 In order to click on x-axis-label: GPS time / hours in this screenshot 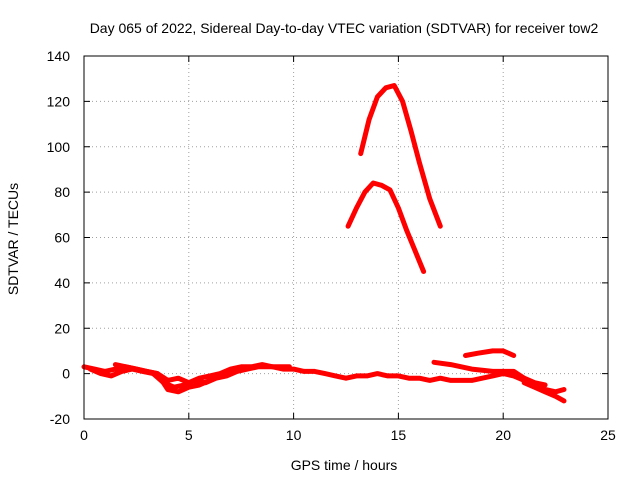, I will do `click(344, 465)`.